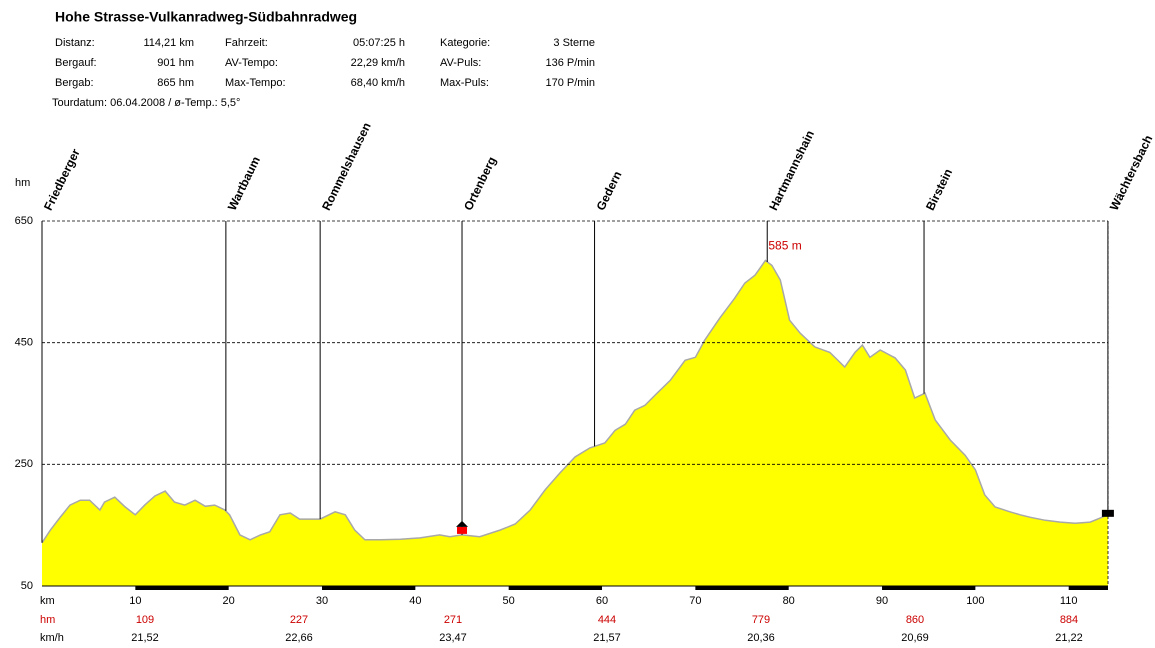 The width and height of the screenshot is (1155, 648). What do you see at coordinates (168, 43) in the screenshot?
I see `stat-value: 114,21 km` at bounding box center [168, 43].